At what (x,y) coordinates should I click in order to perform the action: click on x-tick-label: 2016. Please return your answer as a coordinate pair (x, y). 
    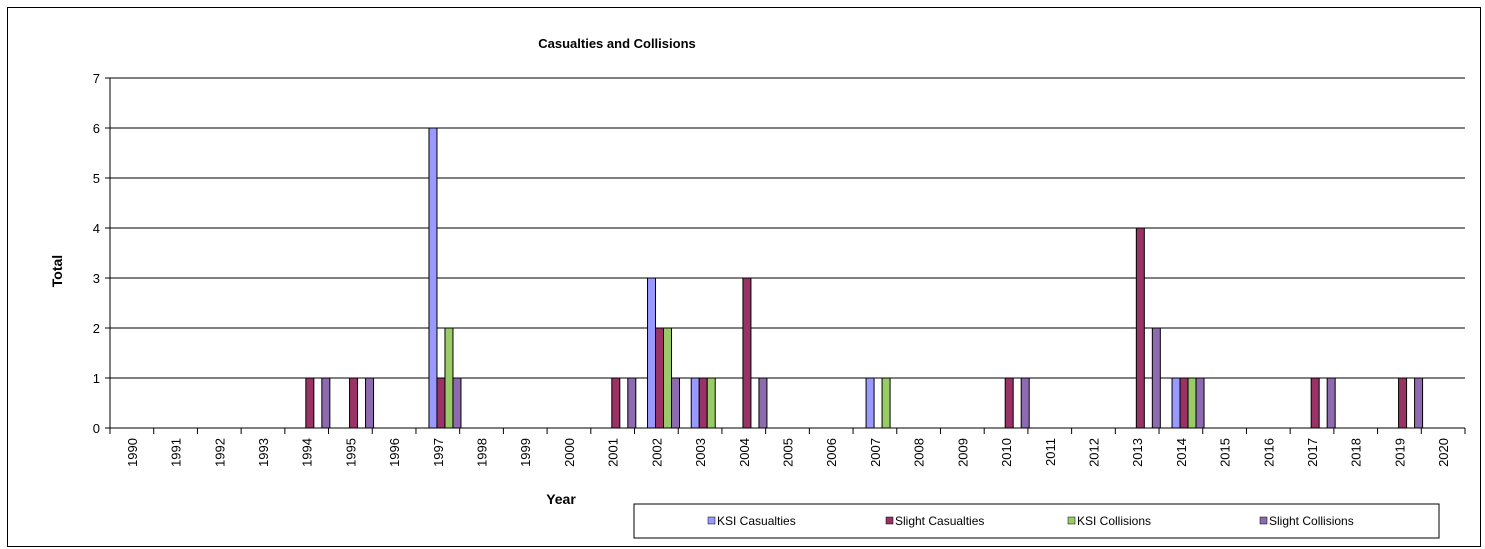
    Looking at the image, I should click on (1268, 452).